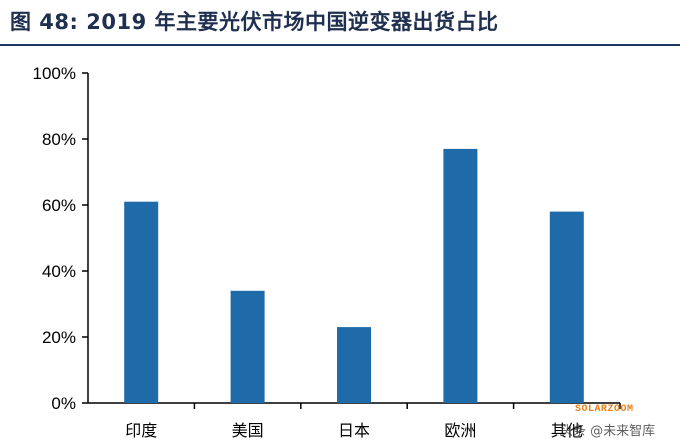 The height and width of the screenshot is (448, 680). What do you see at coordinates (141, 430) in the screenshot?
I see `x-category-label: 印度` at bounding box center [141, 430].